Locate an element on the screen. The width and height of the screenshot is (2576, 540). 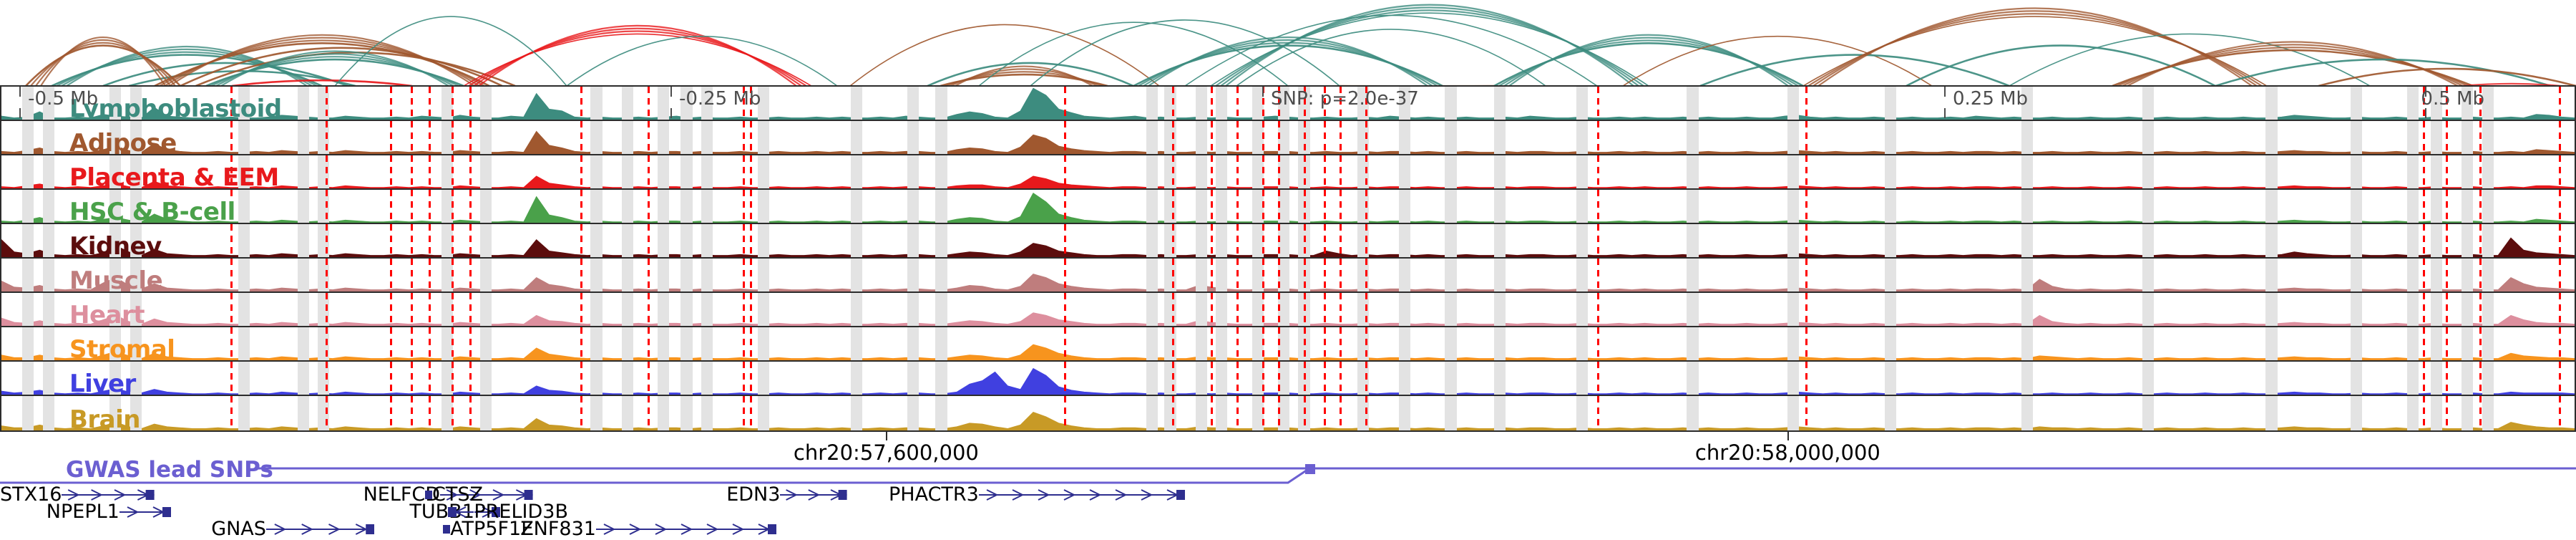
gene-phactr3: PHACTR3 is located at coordinates (1037, 494).